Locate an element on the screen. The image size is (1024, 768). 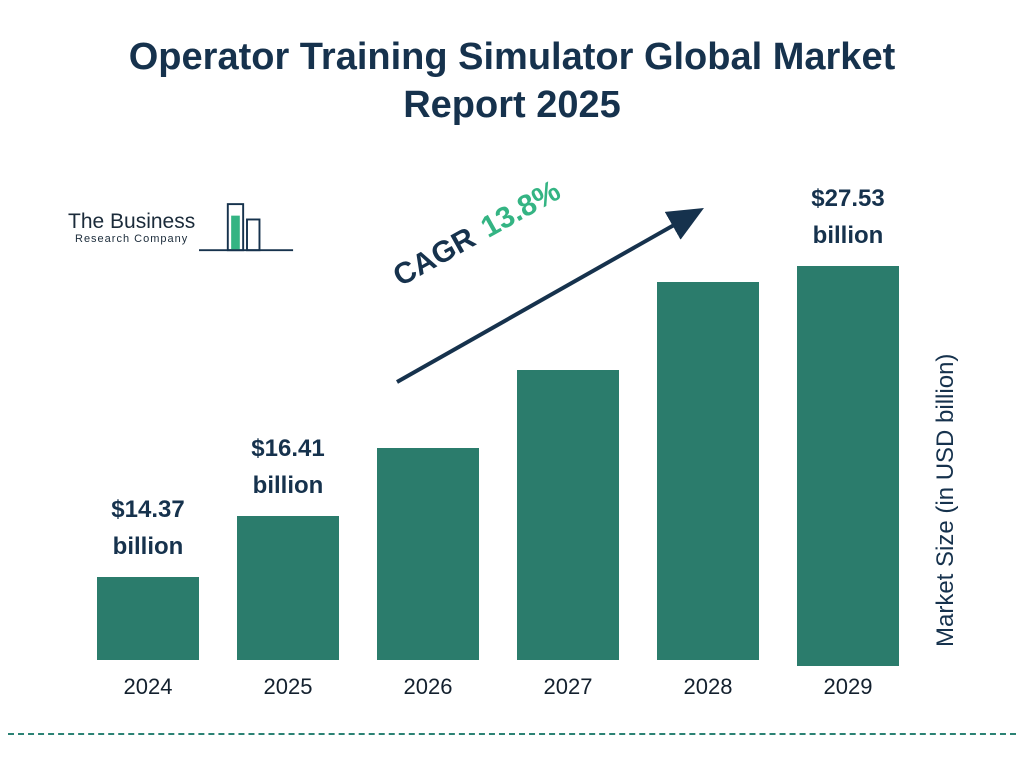
bar-year-label: 2025 is located at coordinates (288, 686).